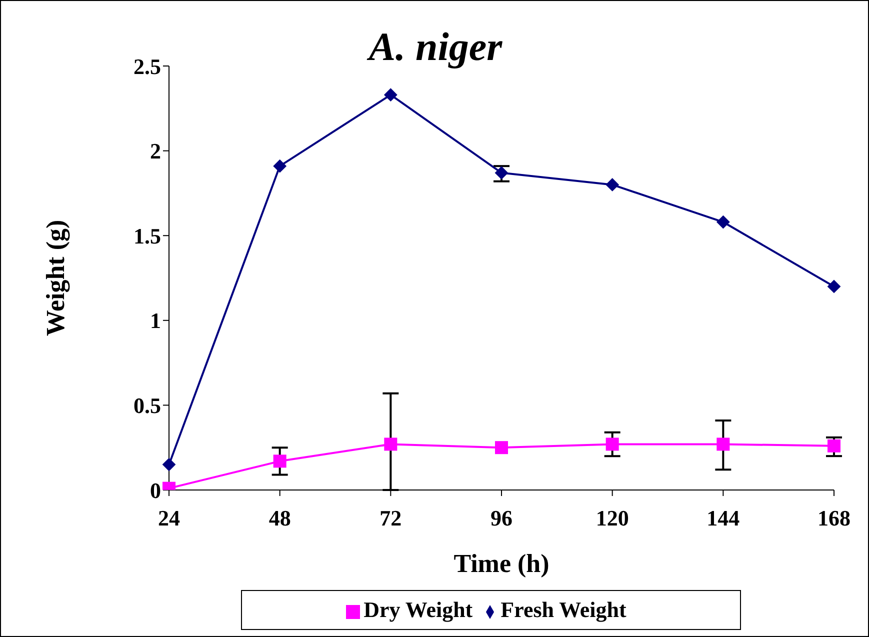 The image size is (869, 637). What do you see at coordinates (723, 518) in the screenshot?
I see `x-tick-label: 144` at bounding box center [723, 518].